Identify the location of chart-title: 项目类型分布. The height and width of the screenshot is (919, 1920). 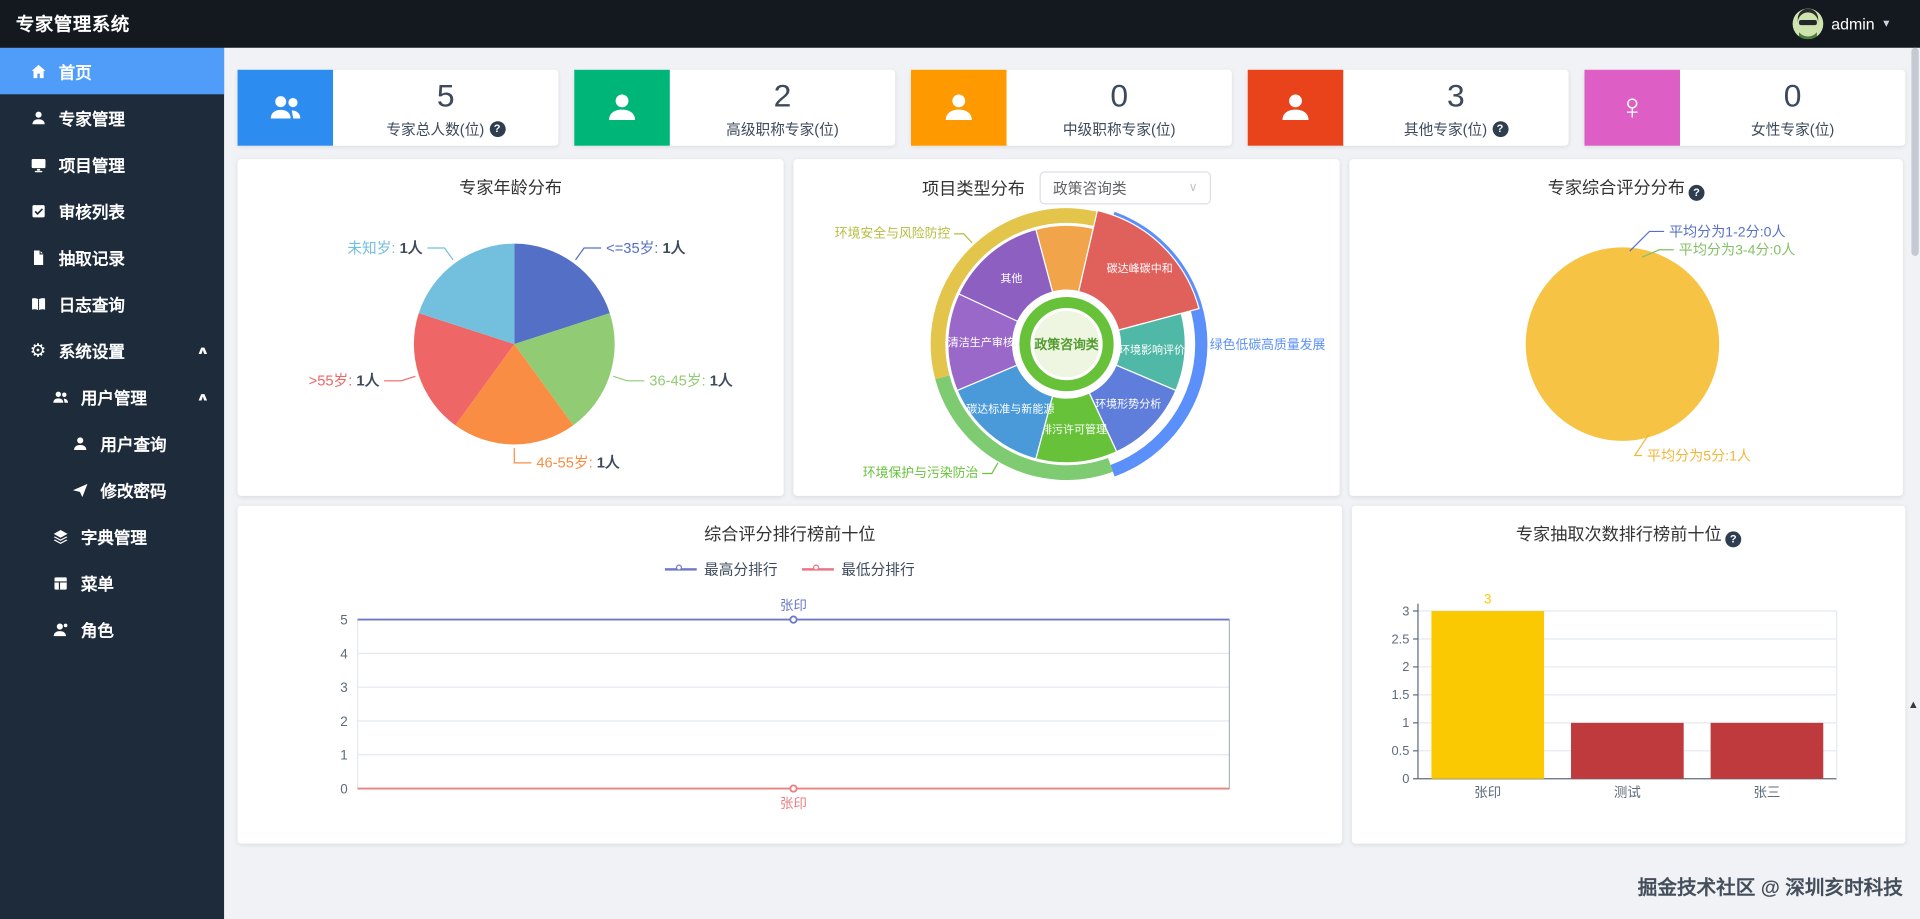
(973, 188).